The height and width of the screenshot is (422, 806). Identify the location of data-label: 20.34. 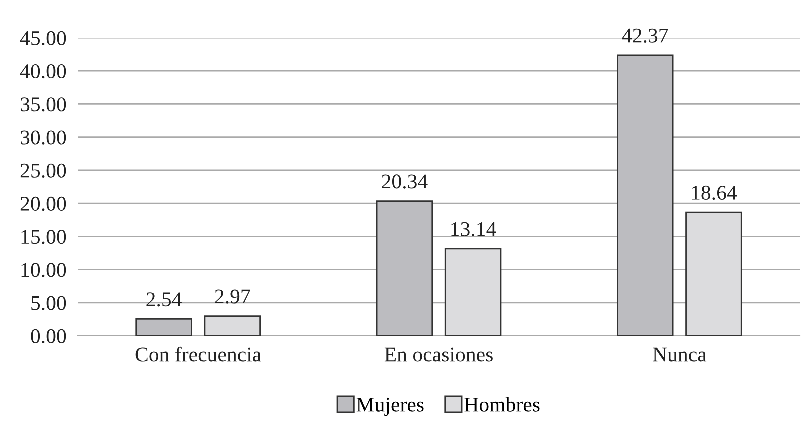
(405, 181).